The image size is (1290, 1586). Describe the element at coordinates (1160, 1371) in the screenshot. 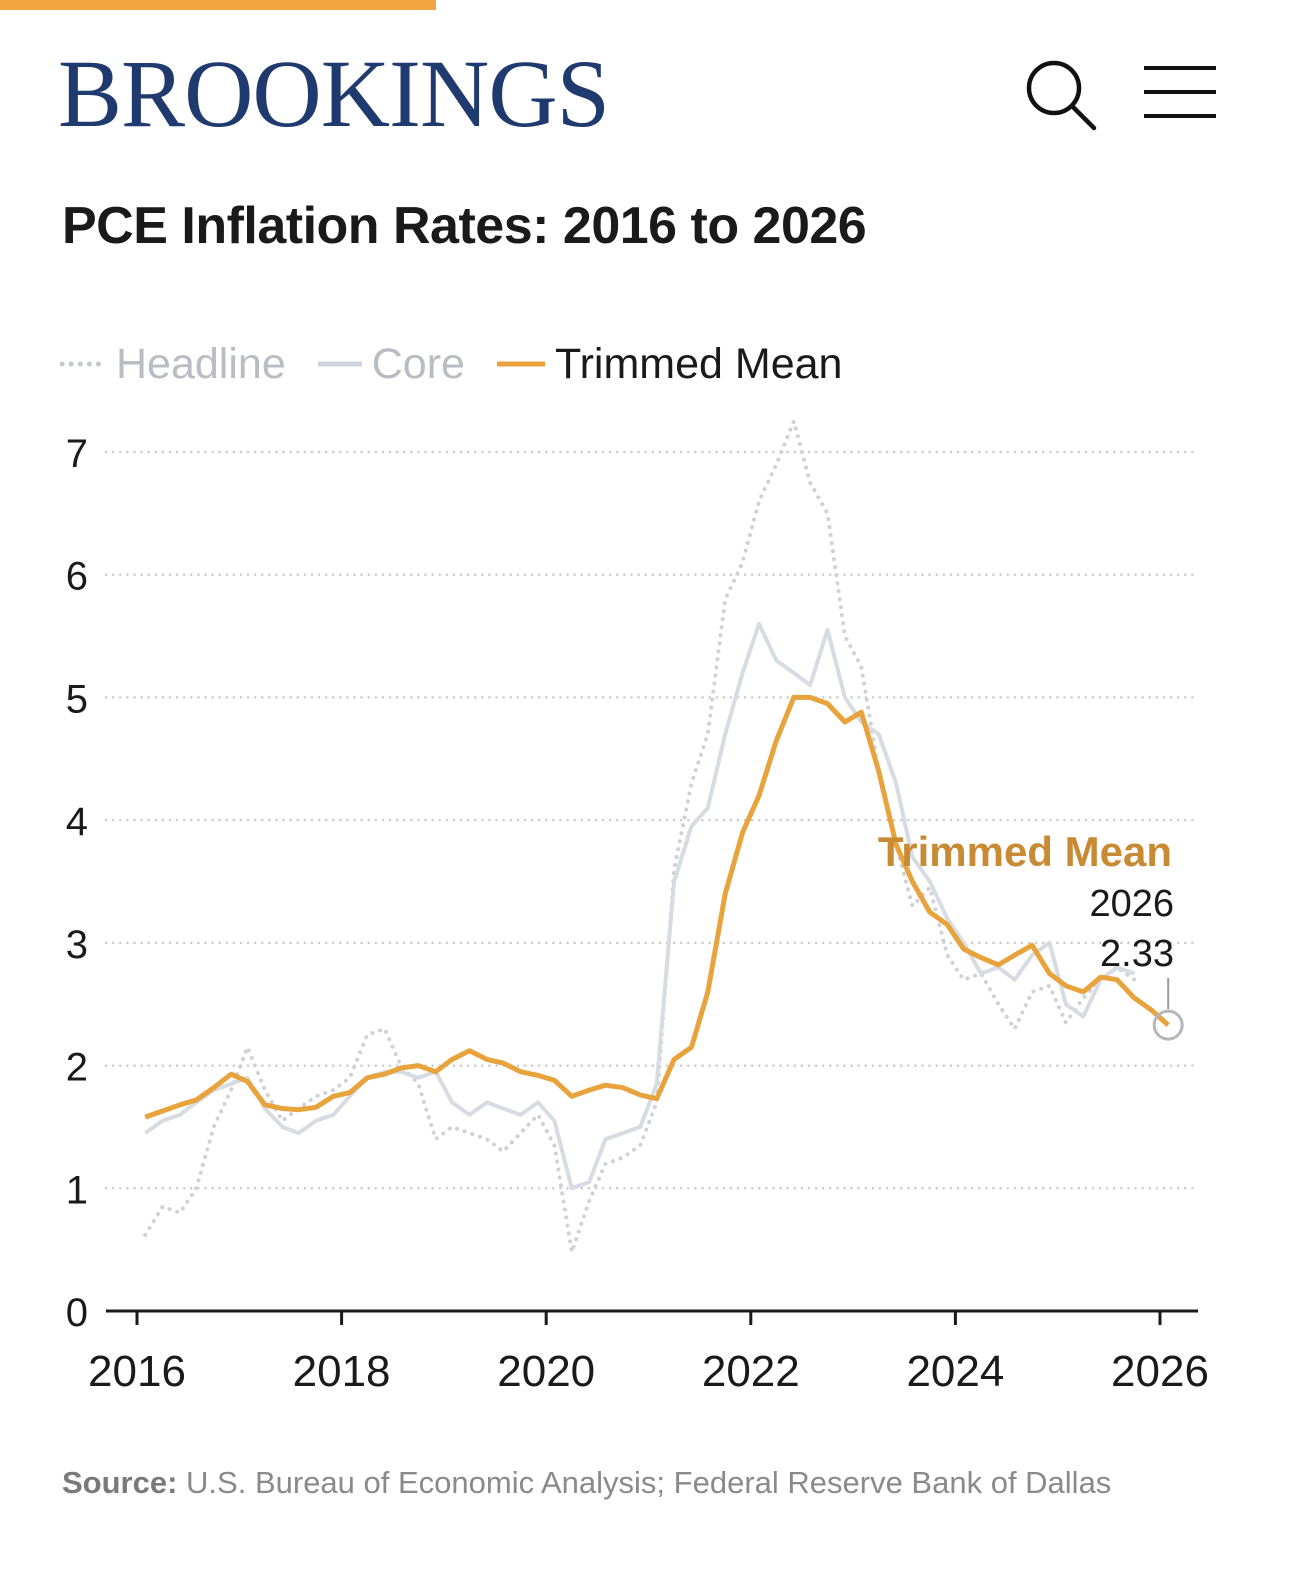

I see `x-tick-label: 2026` at that location.